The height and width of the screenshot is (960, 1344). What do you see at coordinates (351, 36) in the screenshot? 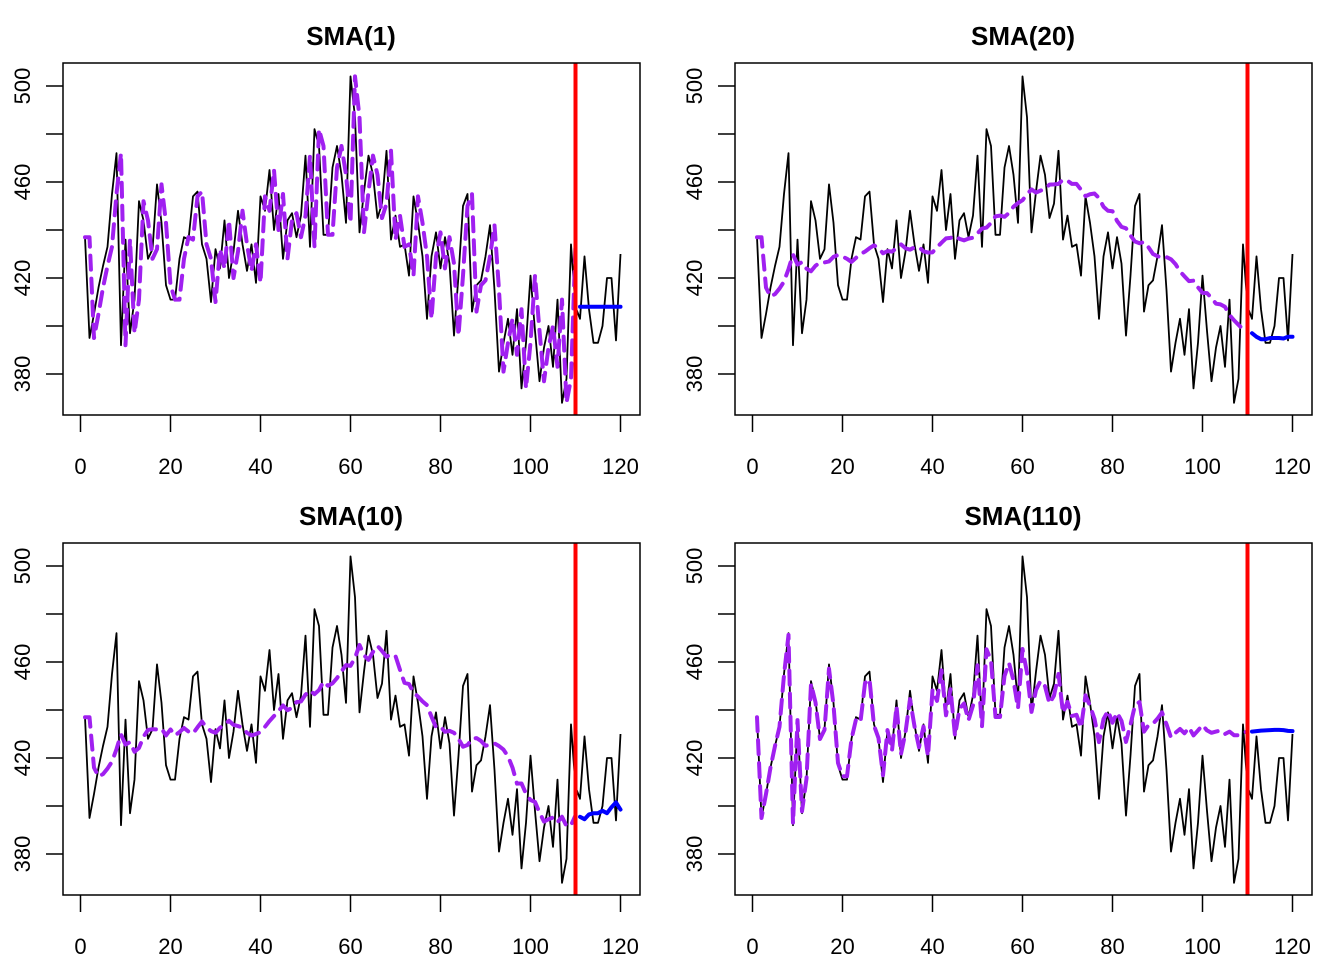
I see `panel-title: SMA(1)` at bounding box center [351, 36].